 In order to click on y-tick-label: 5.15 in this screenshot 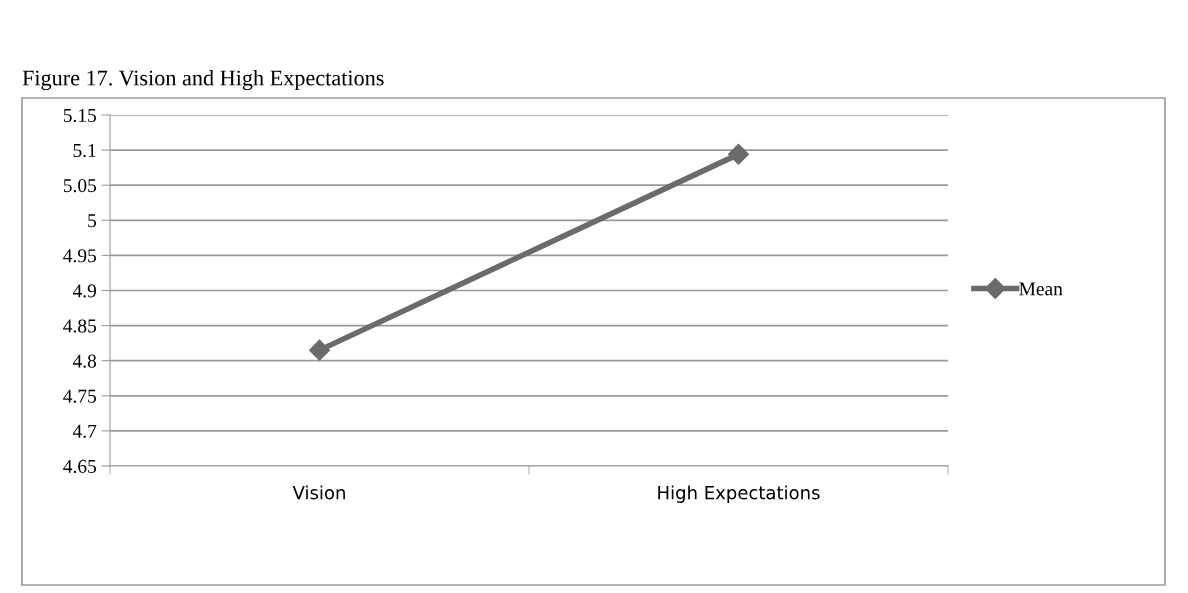, I will do `click(80, 115)`.